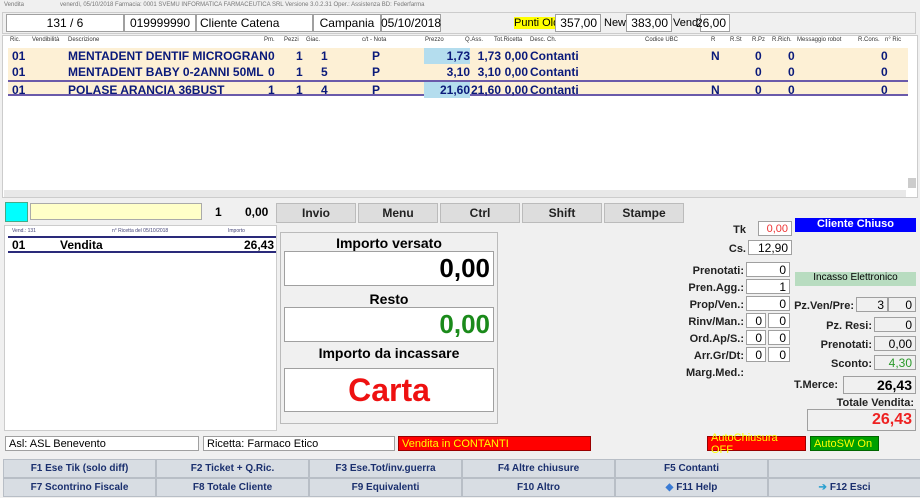  What do you see at coordinates (434, 40) in the screenshot?
I see `column-header: Prezzo` at bounding box center [434, 40].